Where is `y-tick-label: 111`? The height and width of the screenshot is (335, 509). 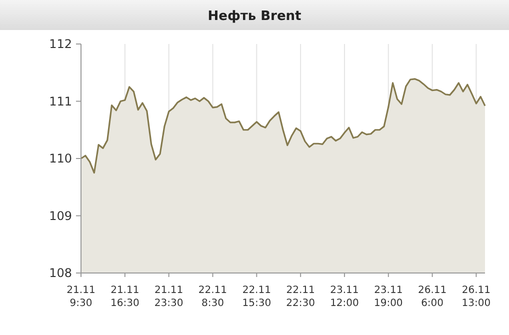
y-tick-label: 111 is located at coordinates (60, 101).